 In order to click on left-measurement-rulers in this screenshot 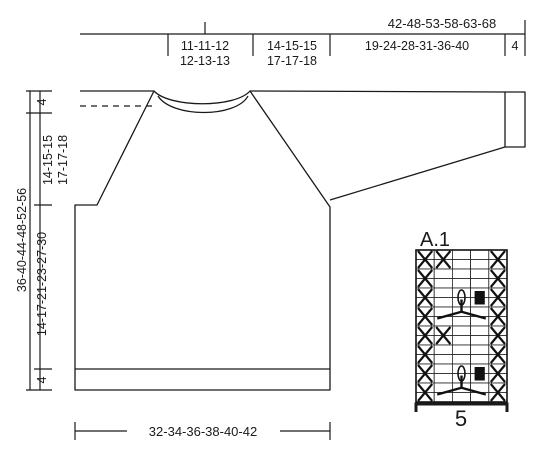, I will do `click(39, 240)`.